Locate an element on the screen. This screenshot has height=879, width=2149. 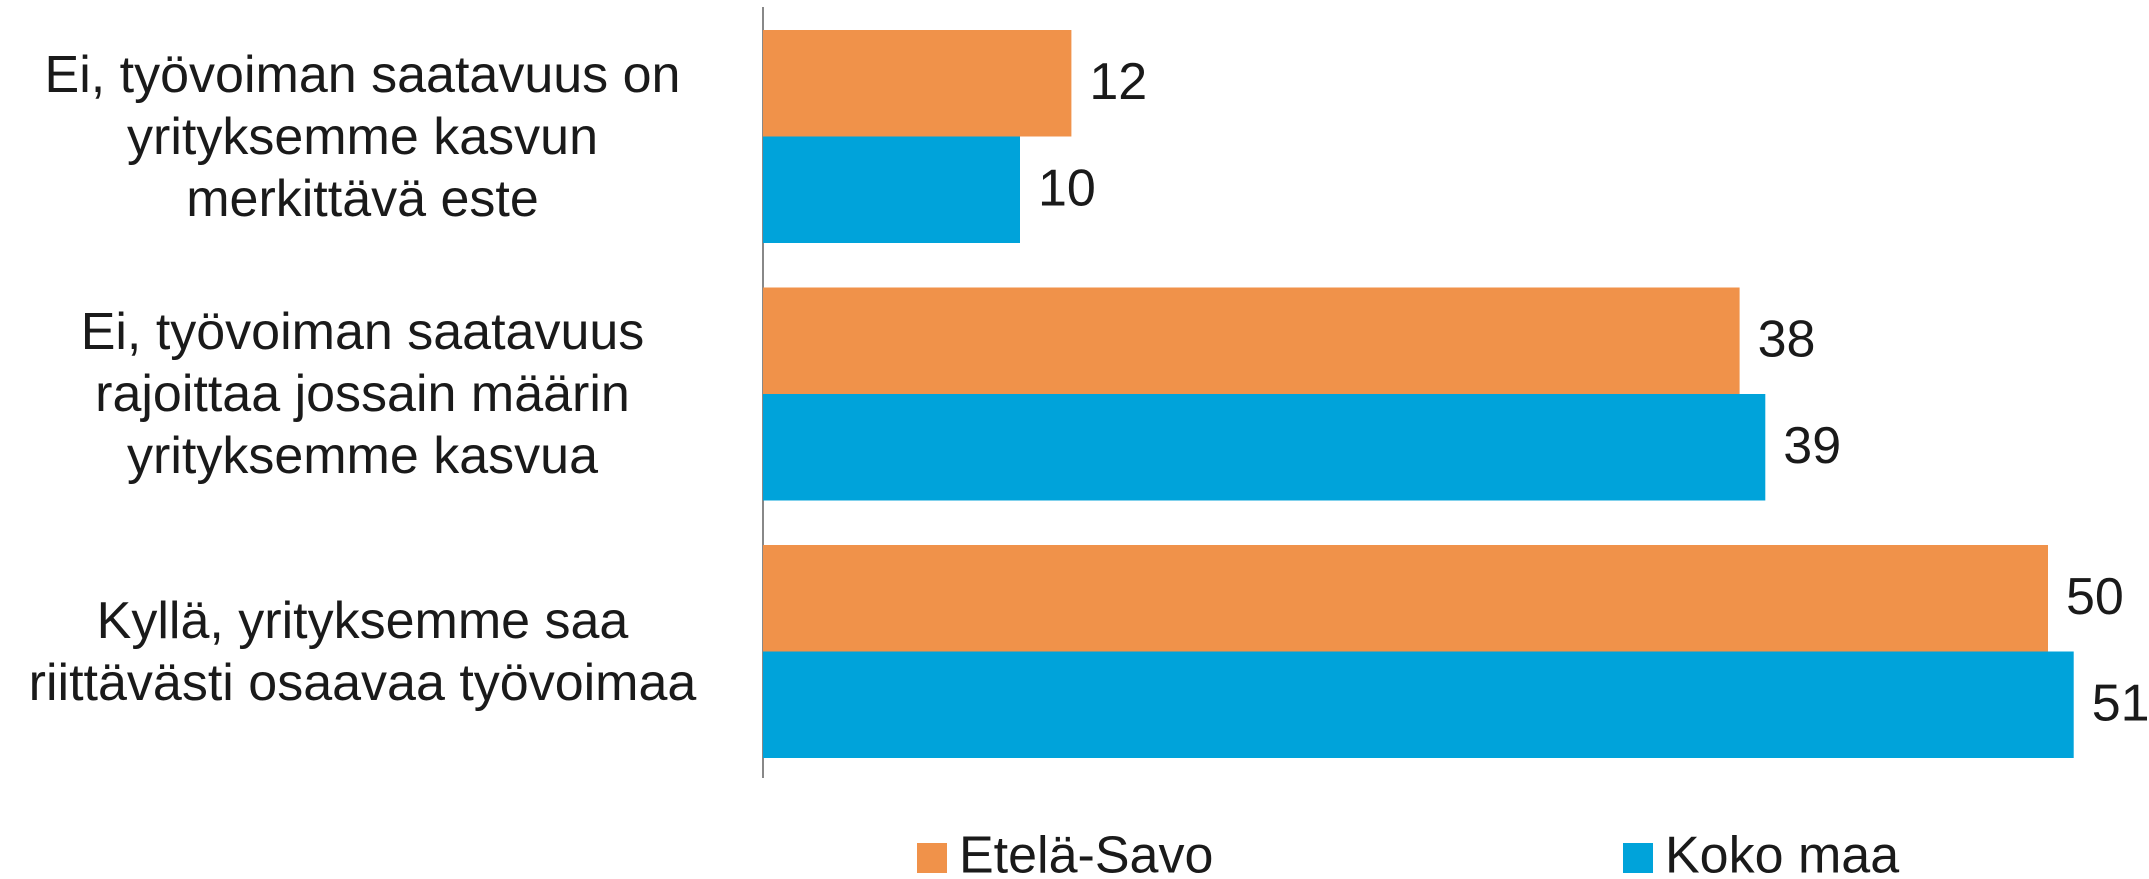
value-label: 10 is located at coordinates (1067, 188).